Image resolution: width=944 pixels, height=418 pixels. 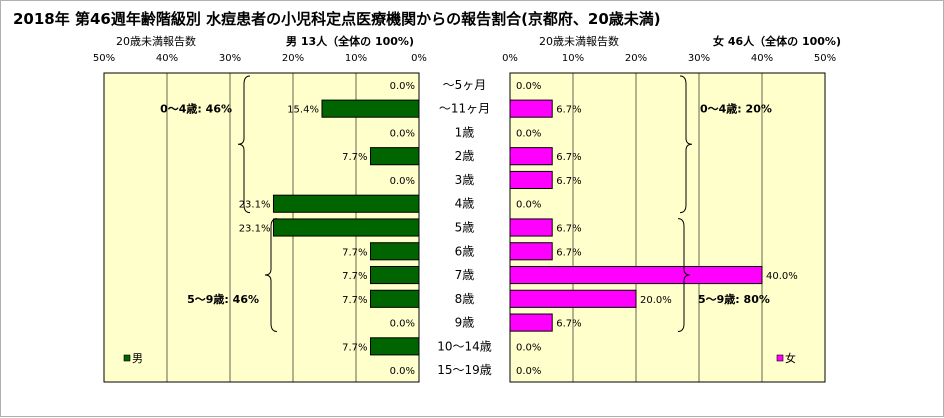 What do you see at coordinates (465, 180) in the screenshot?
I see `category-label: 3歳` at bounding box center [465, 180].